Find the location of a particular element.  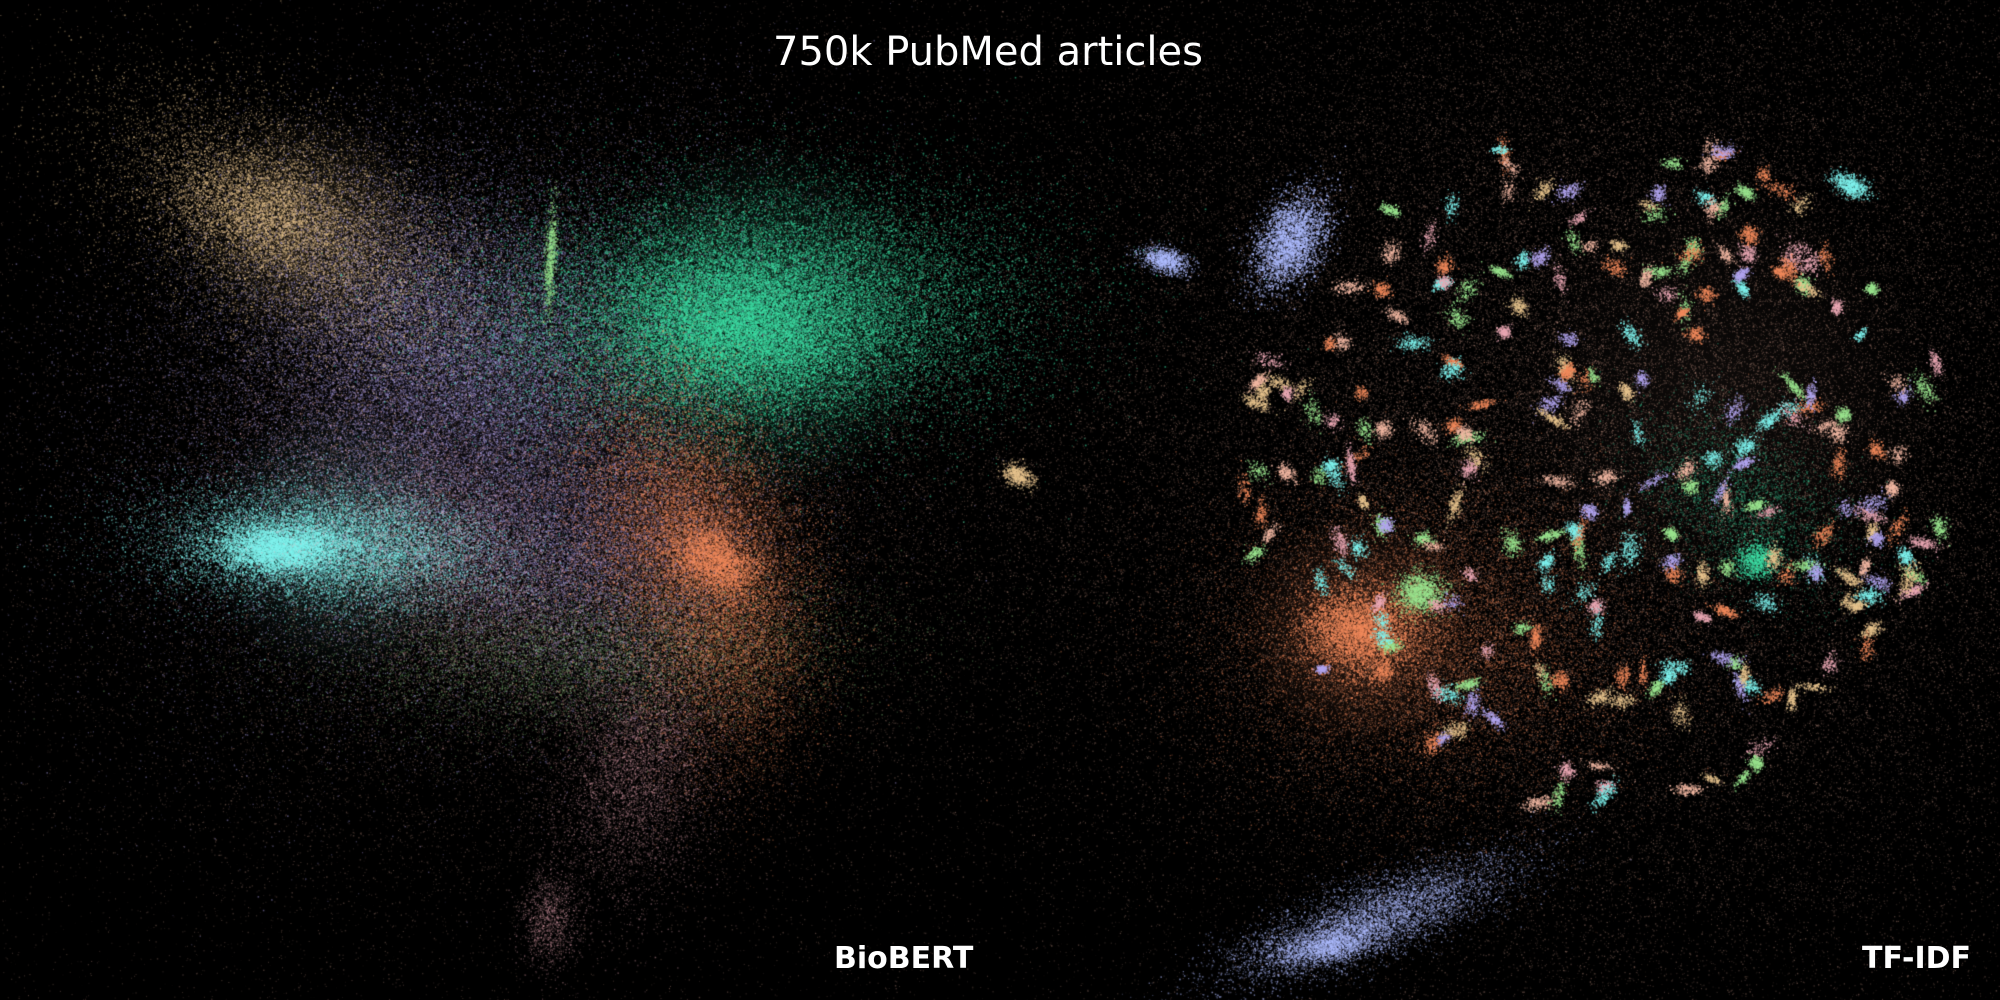

panel-label-tfidf: TF-IDF is located at coordinates (1917, 958).